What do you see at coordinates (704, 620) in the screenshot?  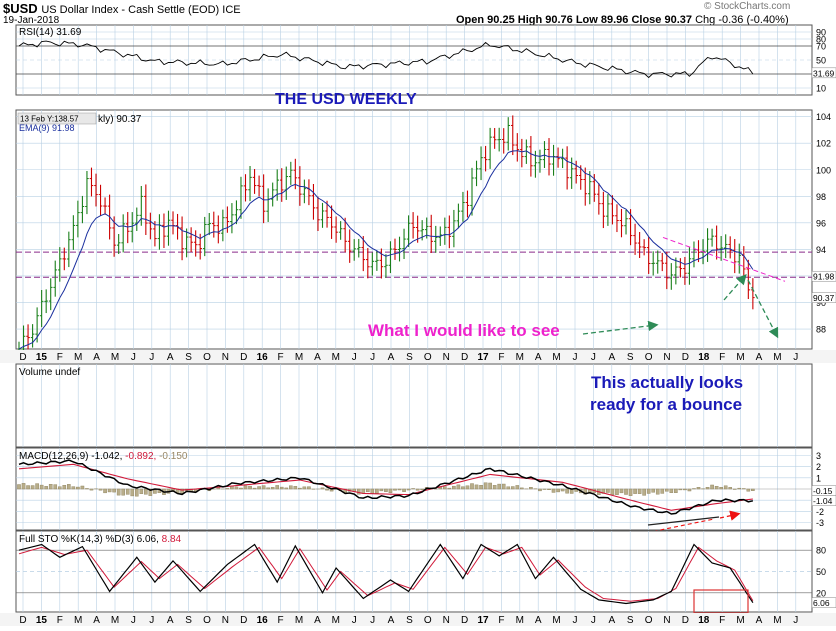 I see `x-tick-label: 18` at bounding box center [704, 620].